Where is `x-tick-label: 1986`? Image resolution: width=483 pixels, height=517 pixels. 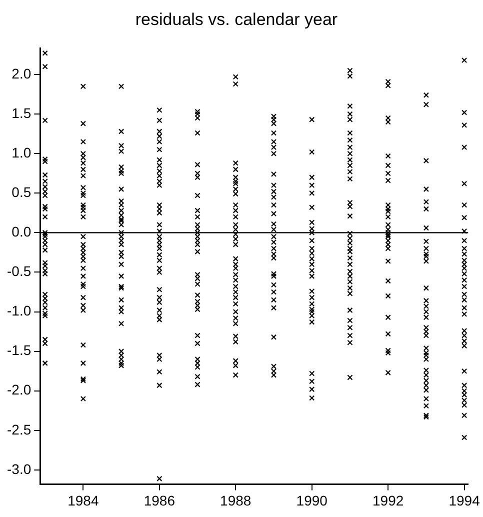
x-tick-label: 1986 is located at coordinates (160, 500).